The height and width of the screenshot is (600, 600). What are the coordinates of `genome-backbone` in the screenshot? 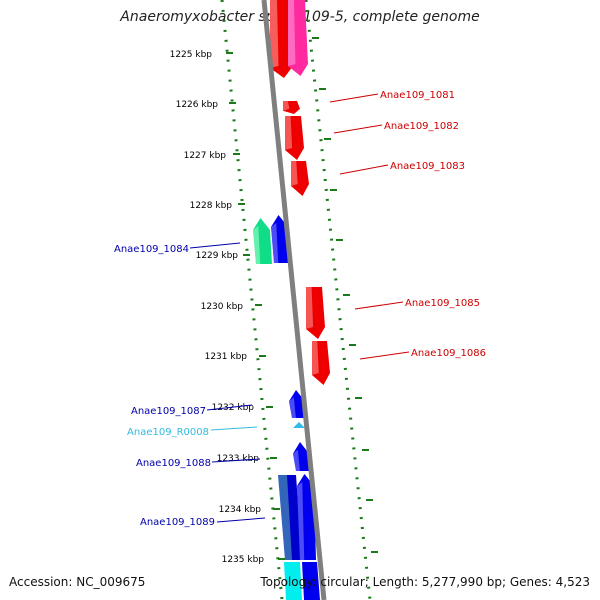 It's located at (294, 300).